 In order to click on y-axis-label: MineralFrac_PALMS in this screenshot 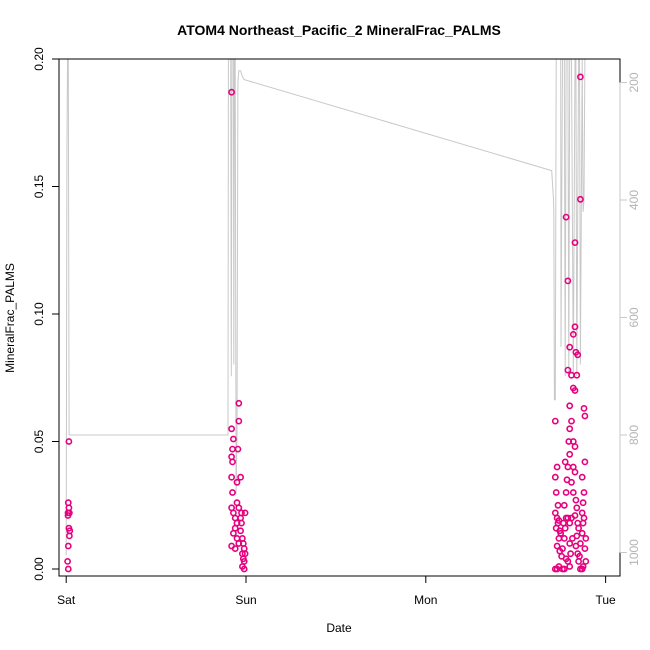, I will do `click(10, 318)`.